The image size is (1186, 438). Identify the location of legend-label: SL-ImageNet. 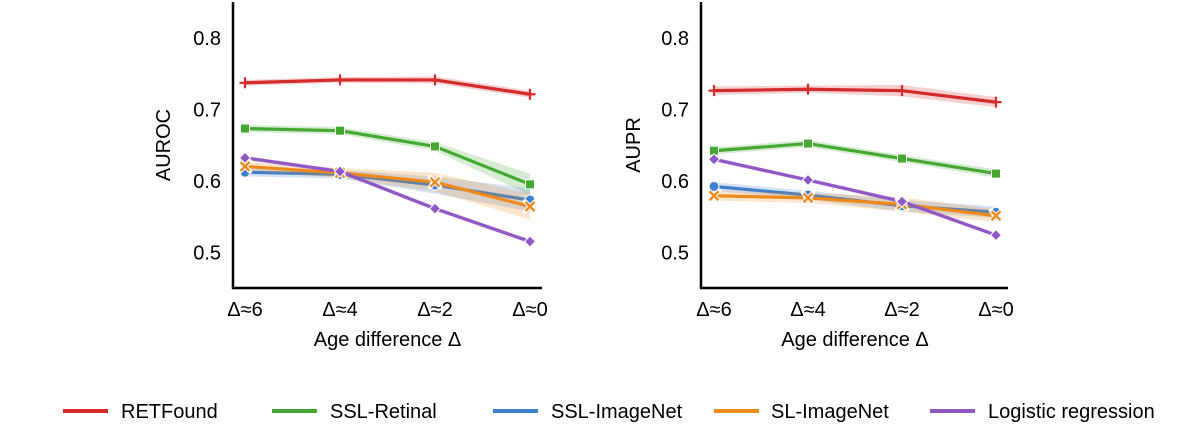
(830, 412).